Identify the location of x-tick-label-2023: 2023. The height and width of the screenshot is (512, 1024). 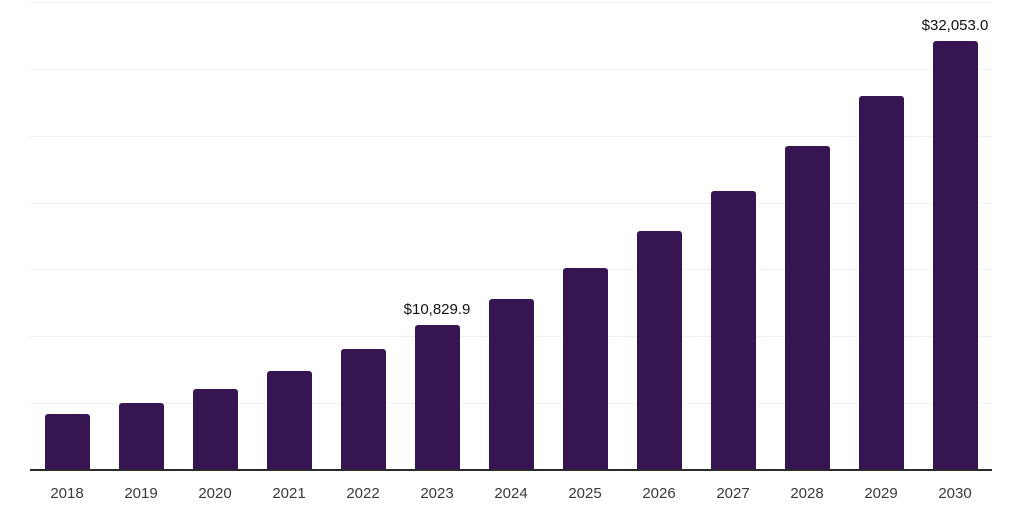
(437, 493).